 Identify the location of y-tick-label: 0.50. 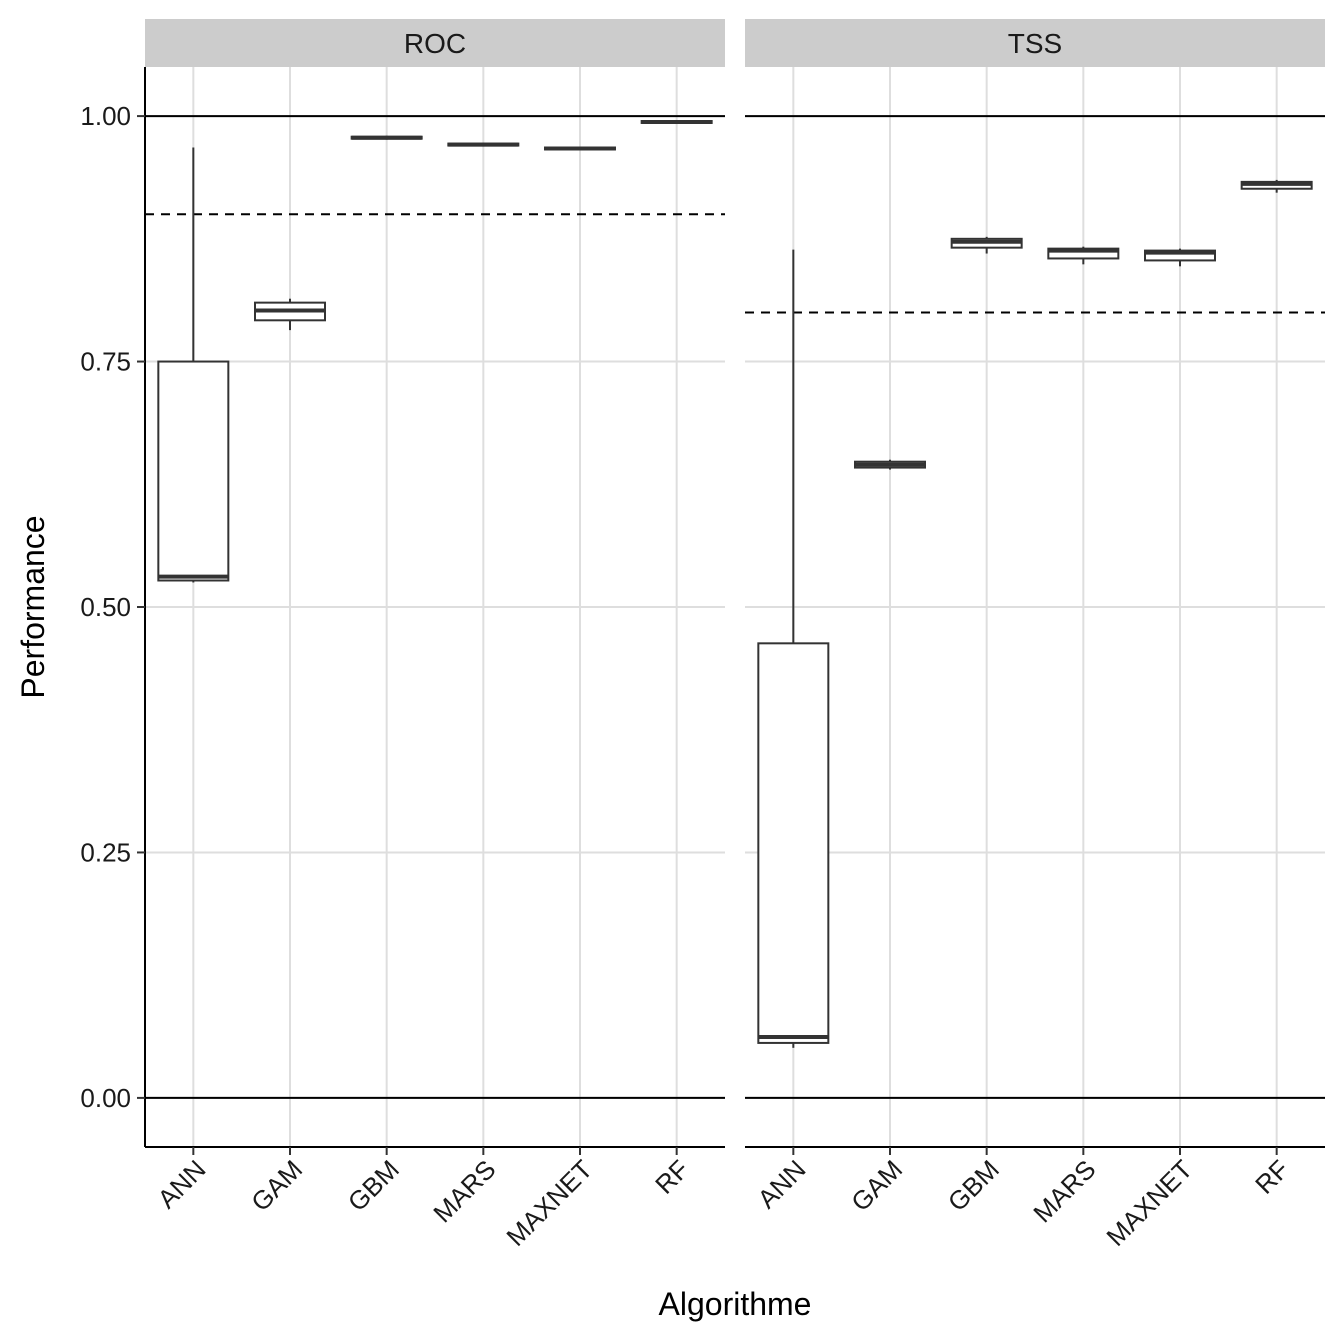
(105, 607).